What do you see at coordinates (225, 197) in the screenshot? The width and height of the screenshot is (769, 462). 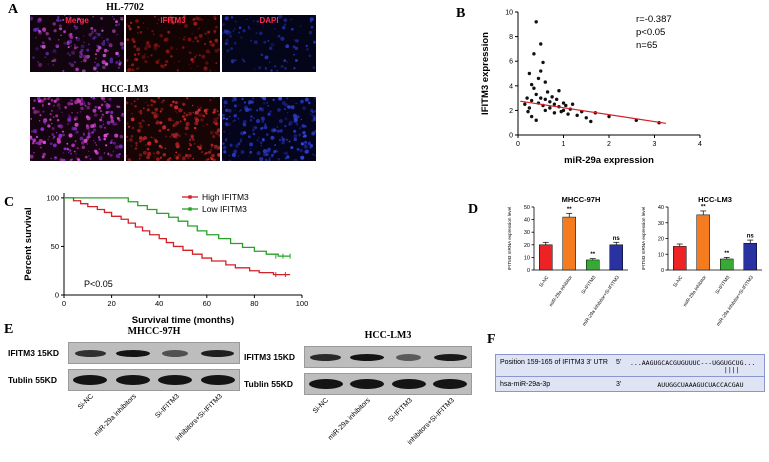 I see `svg-text: High IFITM3` at bounding box center [225, 197].